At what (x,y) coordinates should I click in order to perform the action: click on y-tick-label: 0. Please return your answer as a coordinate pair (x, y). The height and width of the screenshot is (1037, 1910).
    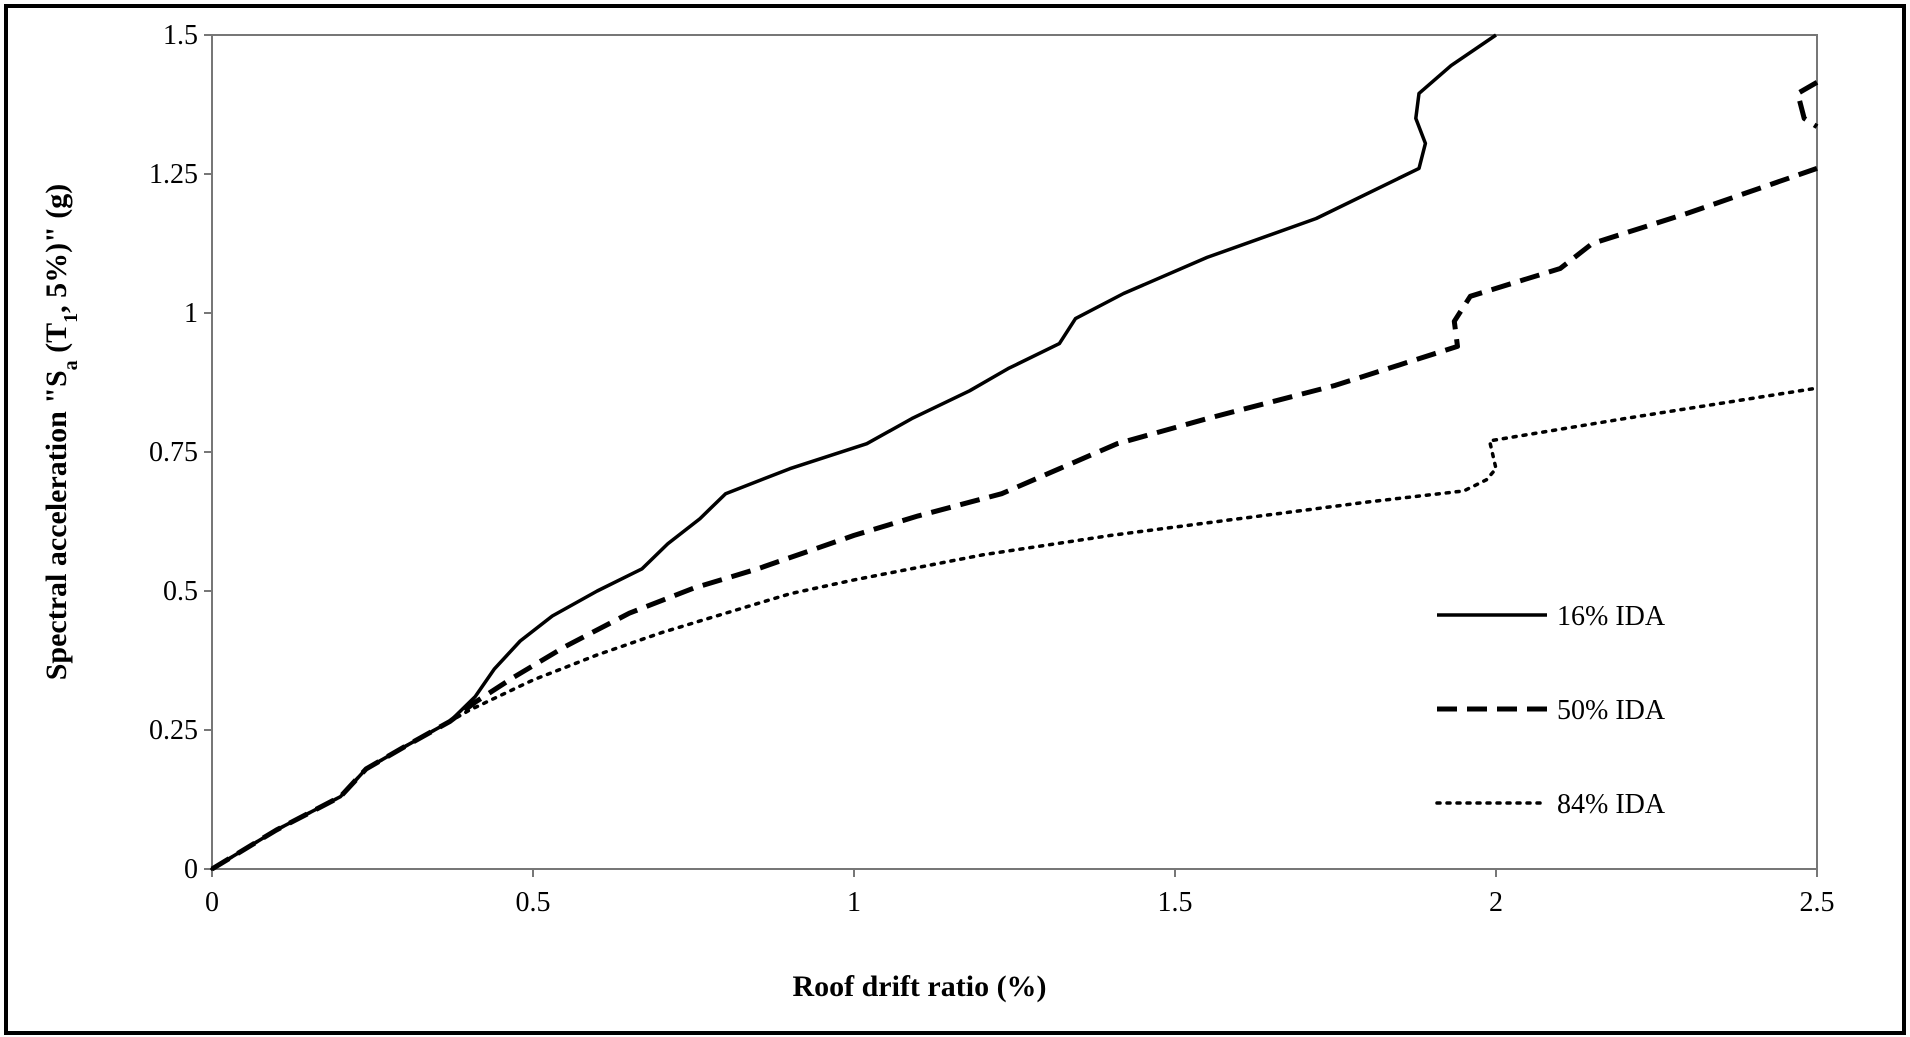
    Looking at the image, I should click on (191, 869).